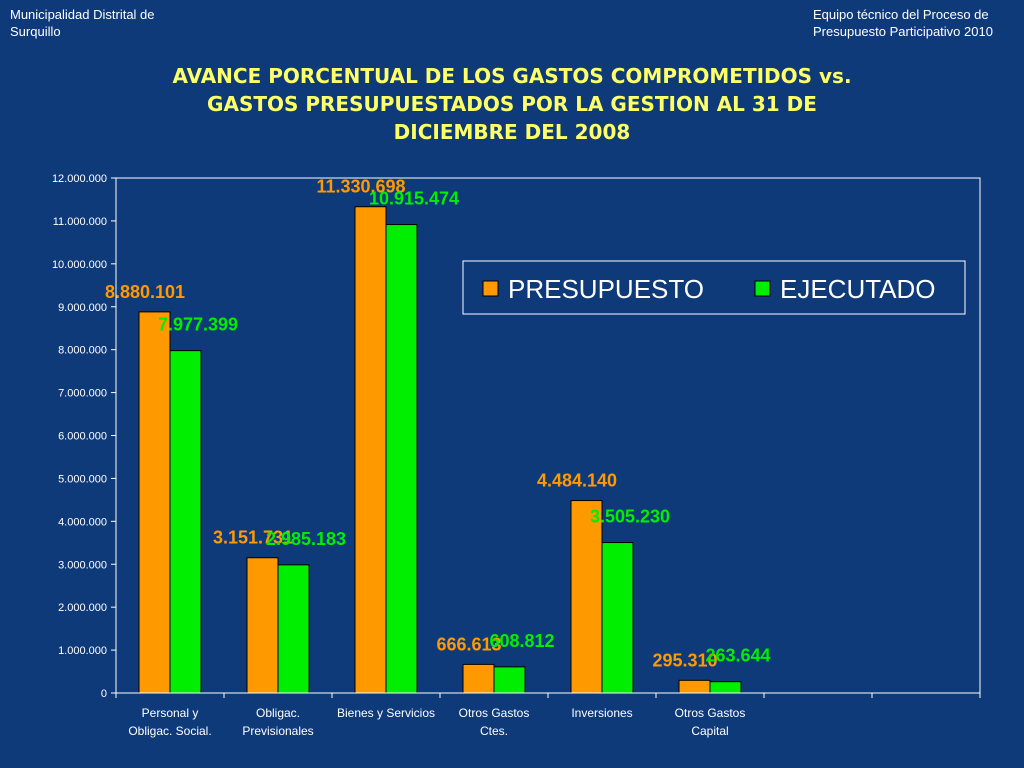 The image size is (1024, 768). What do you see at coordinates (490, 288) in the screenshot?
I see `legend-swatch-presupuesto` at bounding box center [490, 288].